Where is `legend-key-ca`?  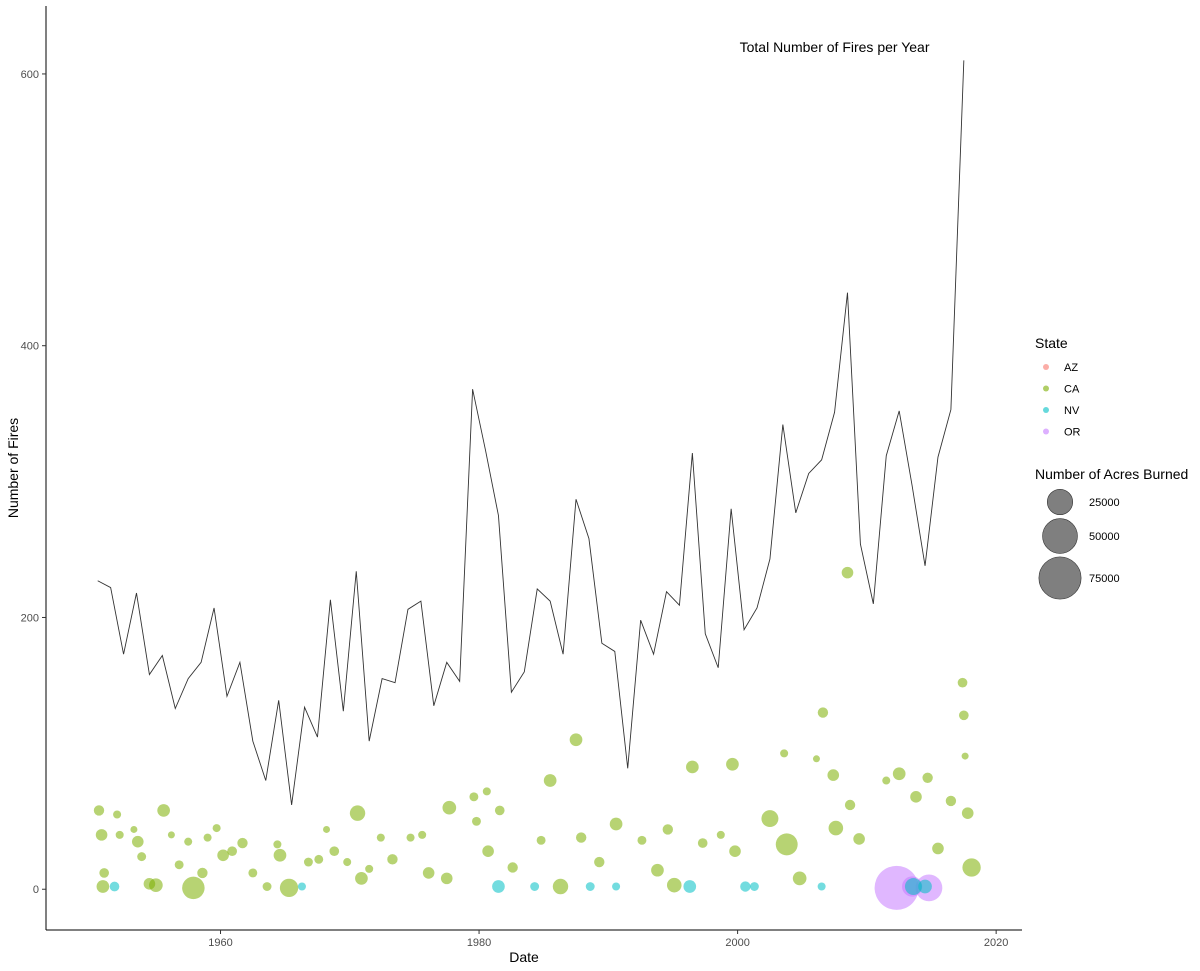 legend-key-ca is located at coordinates (1046, 388).